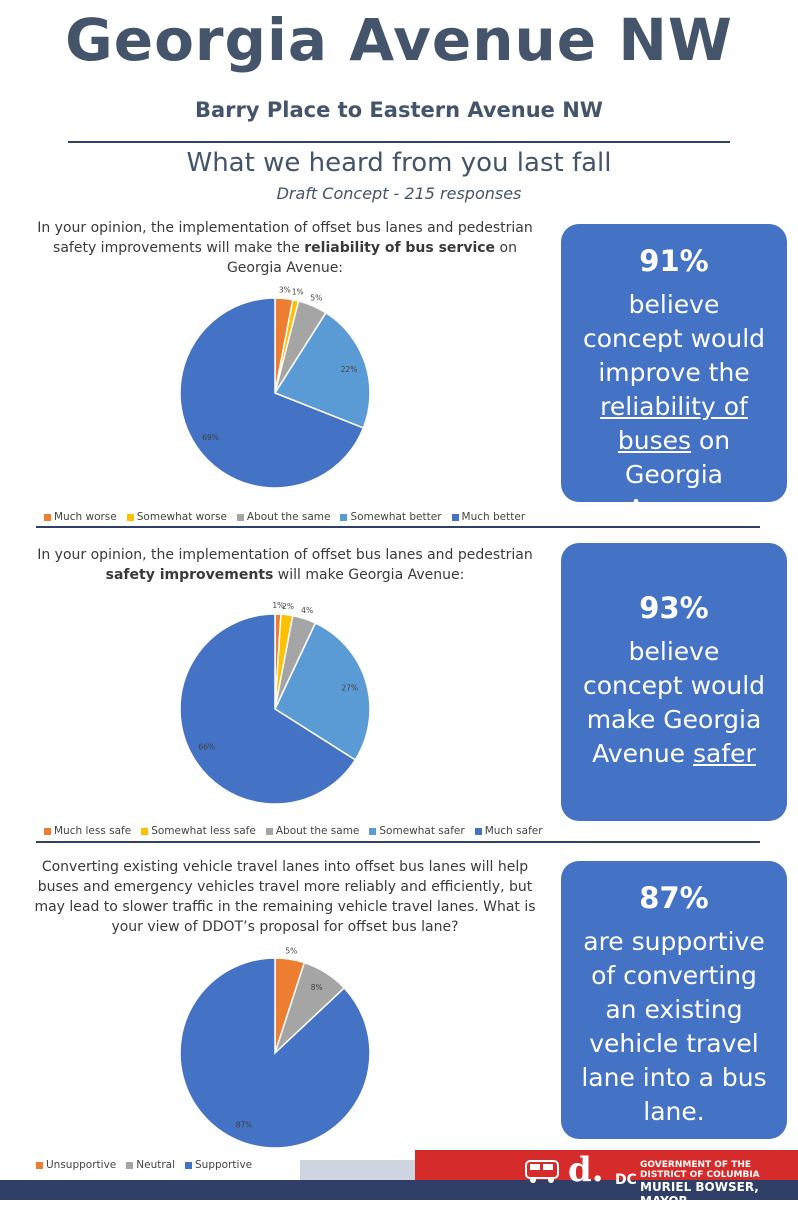 This screenshot has height=1208, width=798. I want to click on gov-line-3: MURIEL BOWSER, MAYOR, so click(699, 1194).